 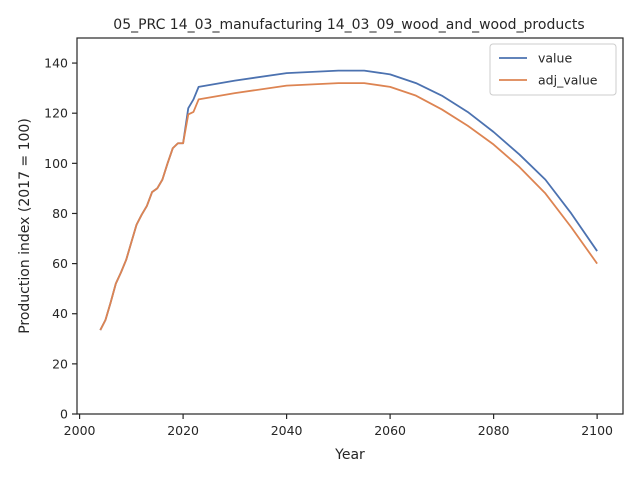 I want to click on x-axis-ticks: 2000 2020 2040 2060 2080 2100, so click(x=338, y=426).